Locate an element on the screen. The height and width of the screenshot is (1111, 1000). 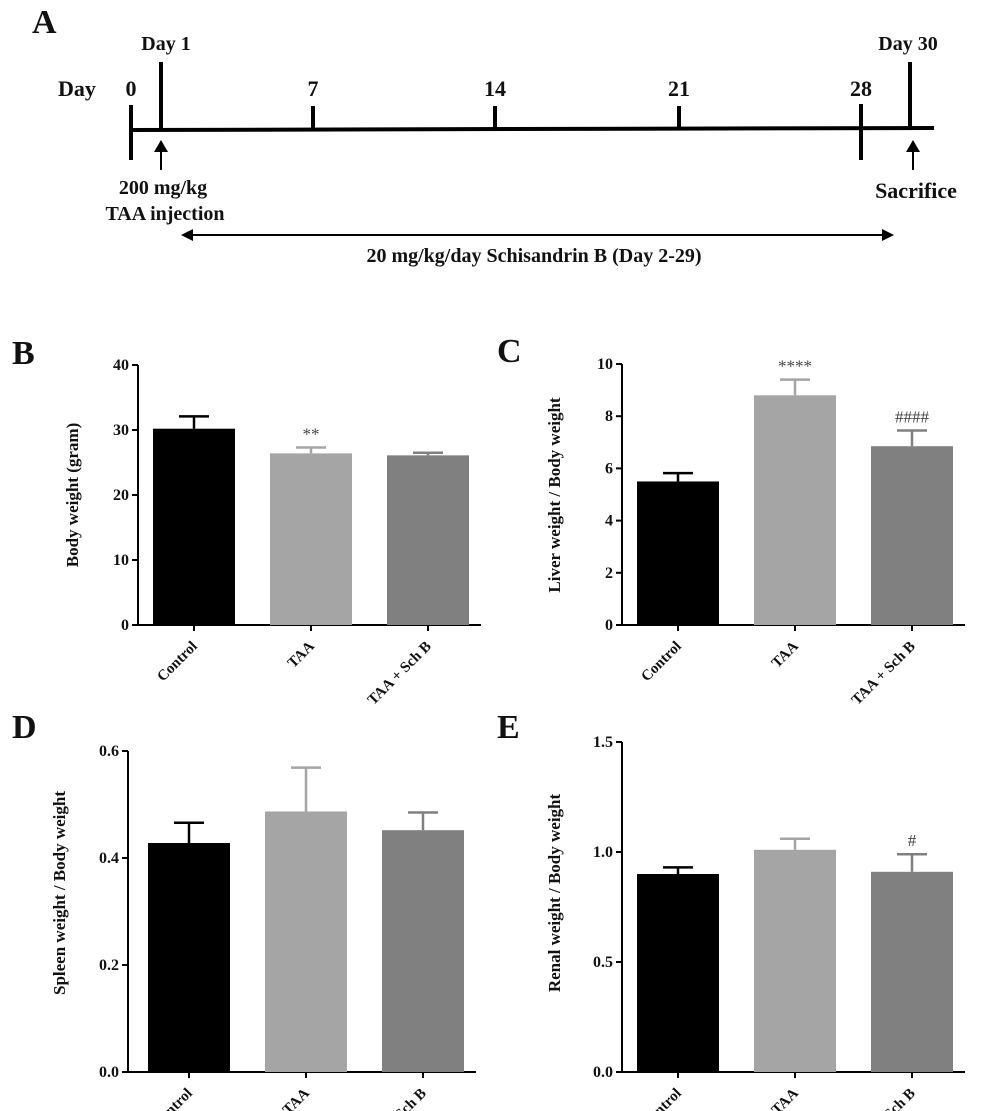
y-tick-label: 1.0 is located at coordinates (603, 852).